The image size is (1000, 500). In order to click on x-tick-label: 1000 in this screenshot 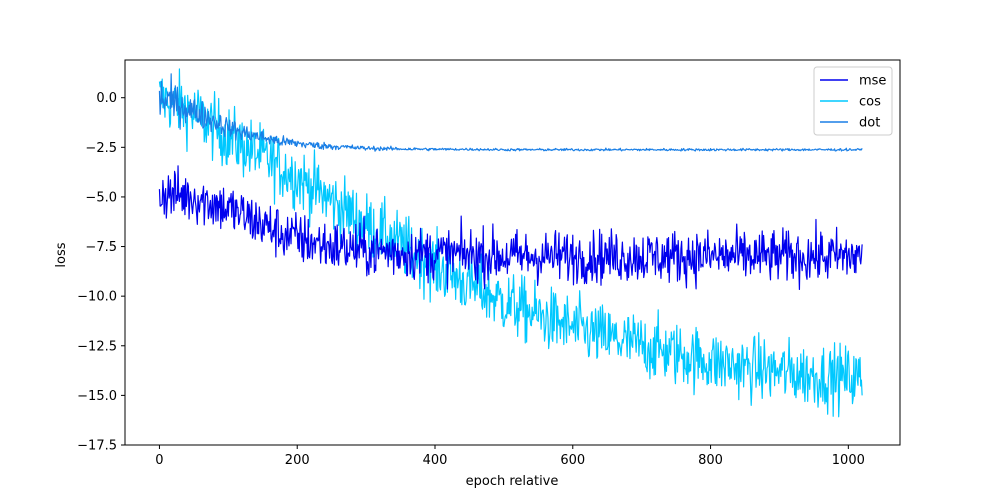, I will do `click(848, 460)`.